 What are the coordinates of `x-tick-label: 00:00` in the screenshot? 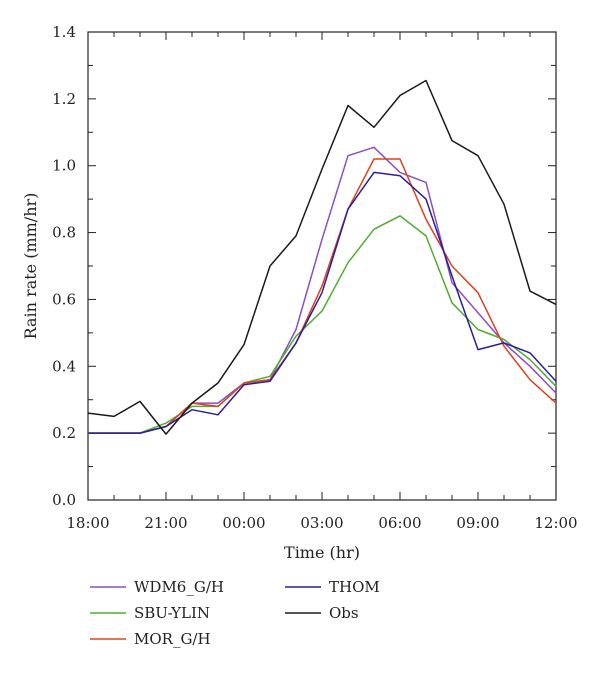 It's located at (243, 523).